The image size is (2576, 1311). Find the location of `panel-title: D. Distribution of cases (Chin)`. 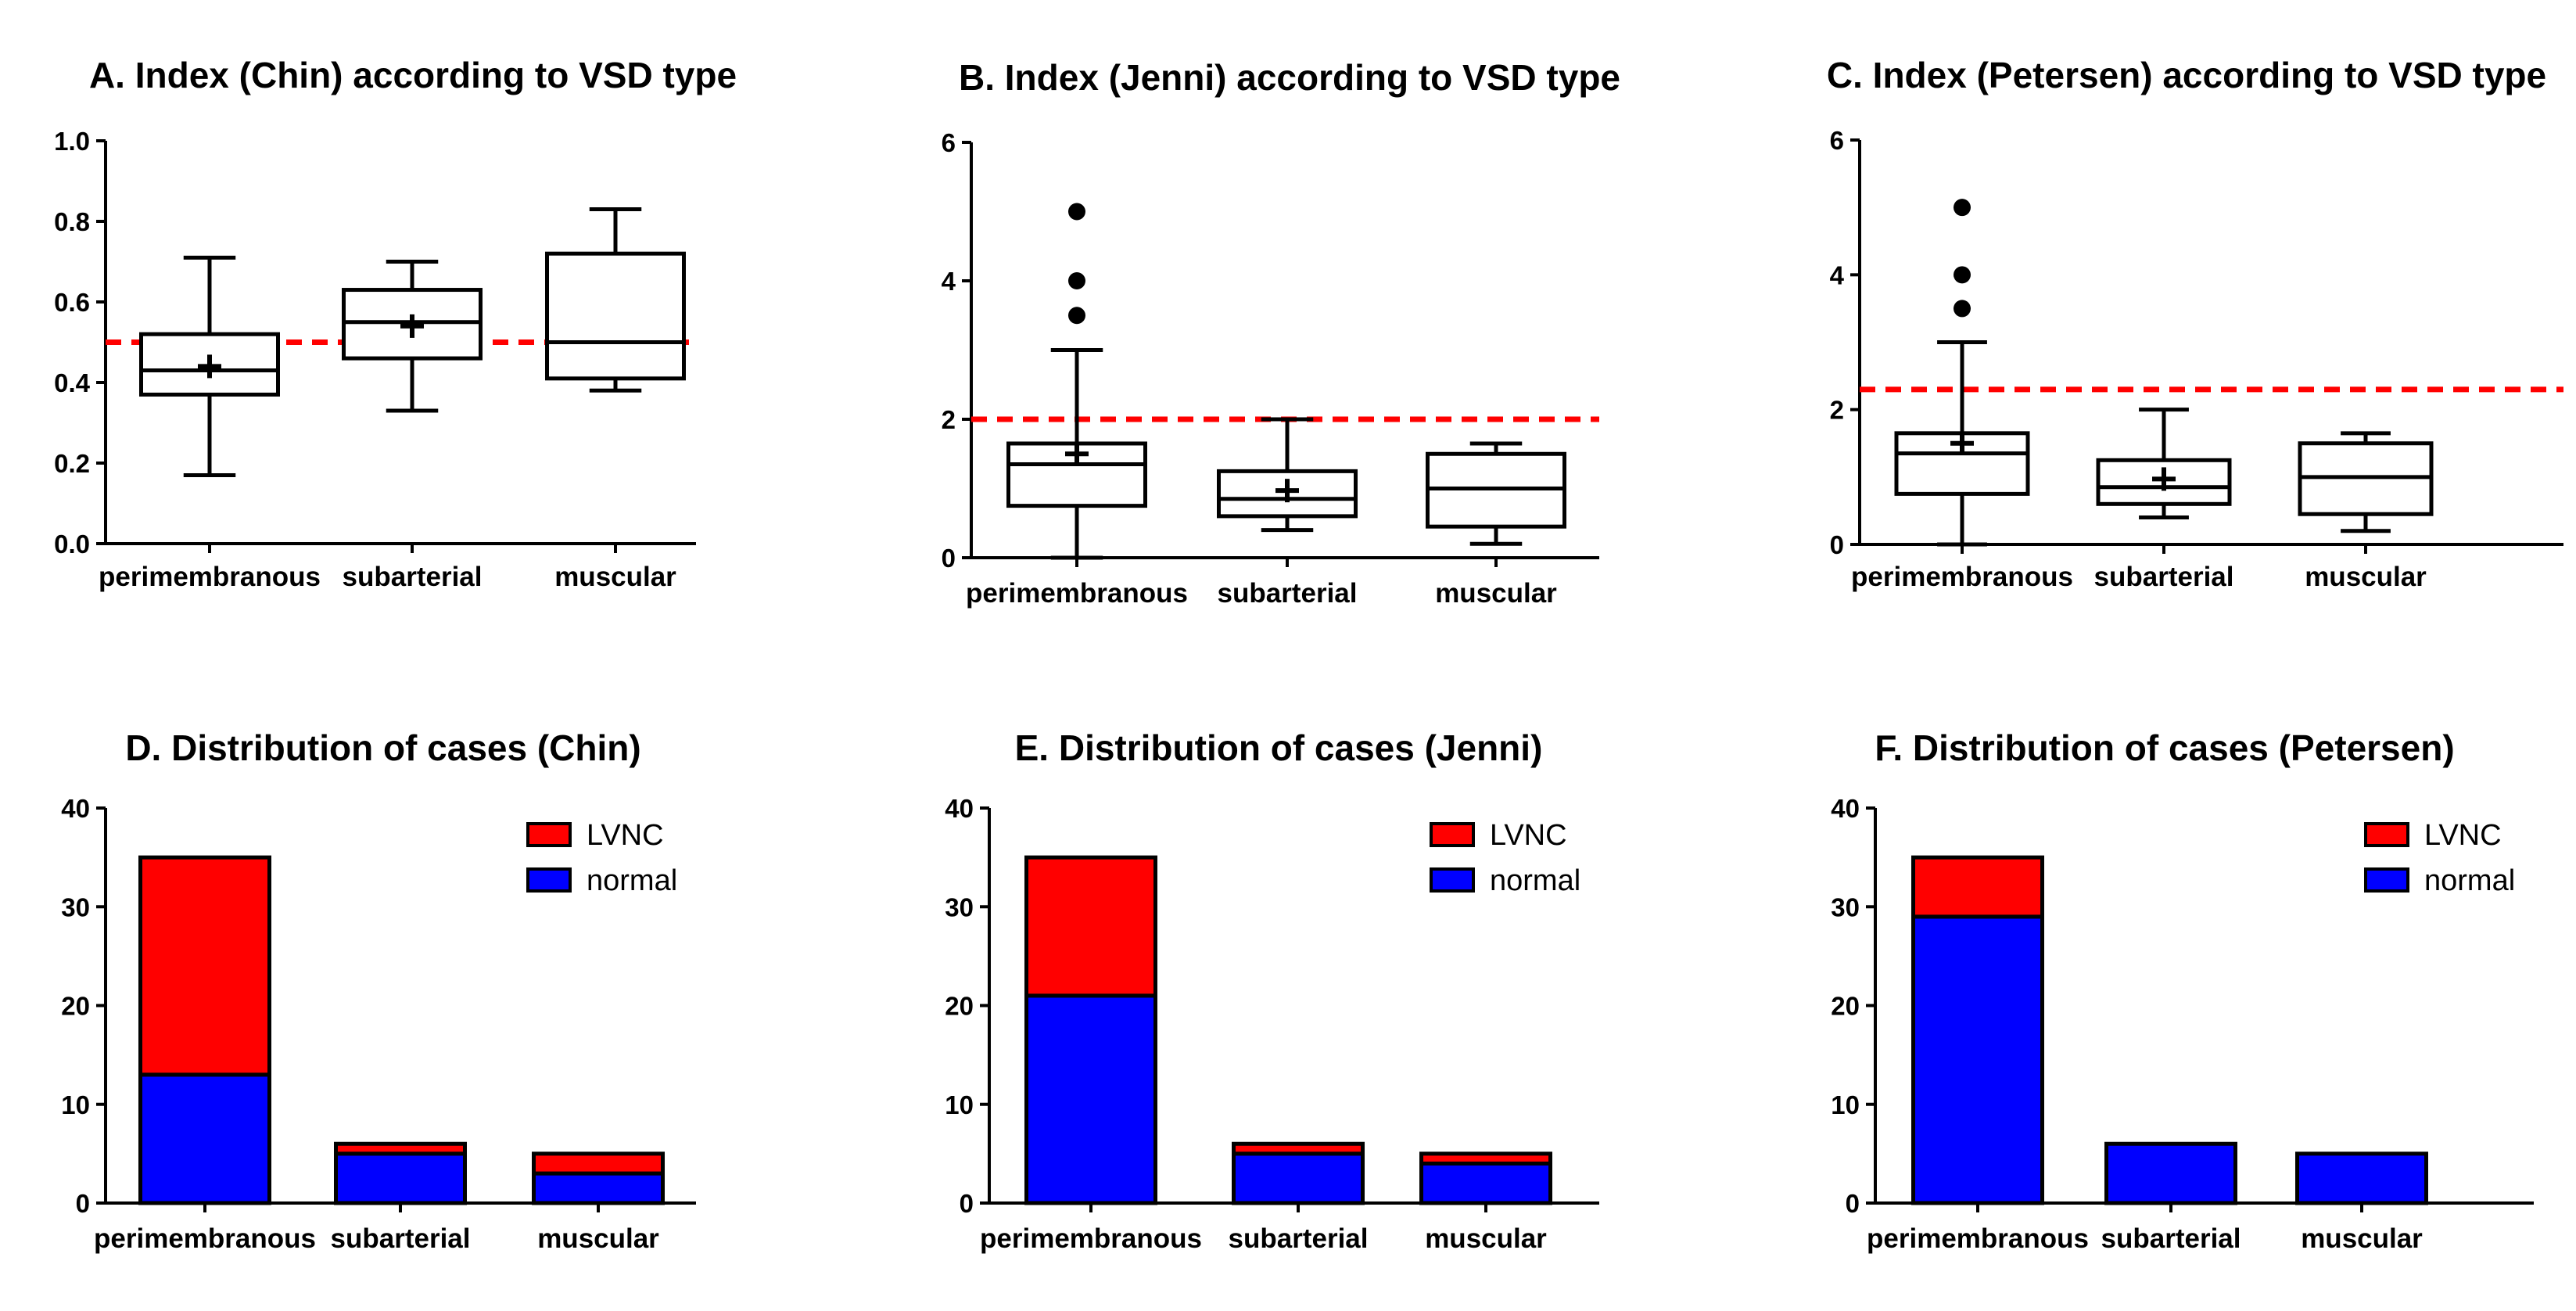

panel-title: D. Distribution of cases (Chin) is located at coordinates (382, 747).